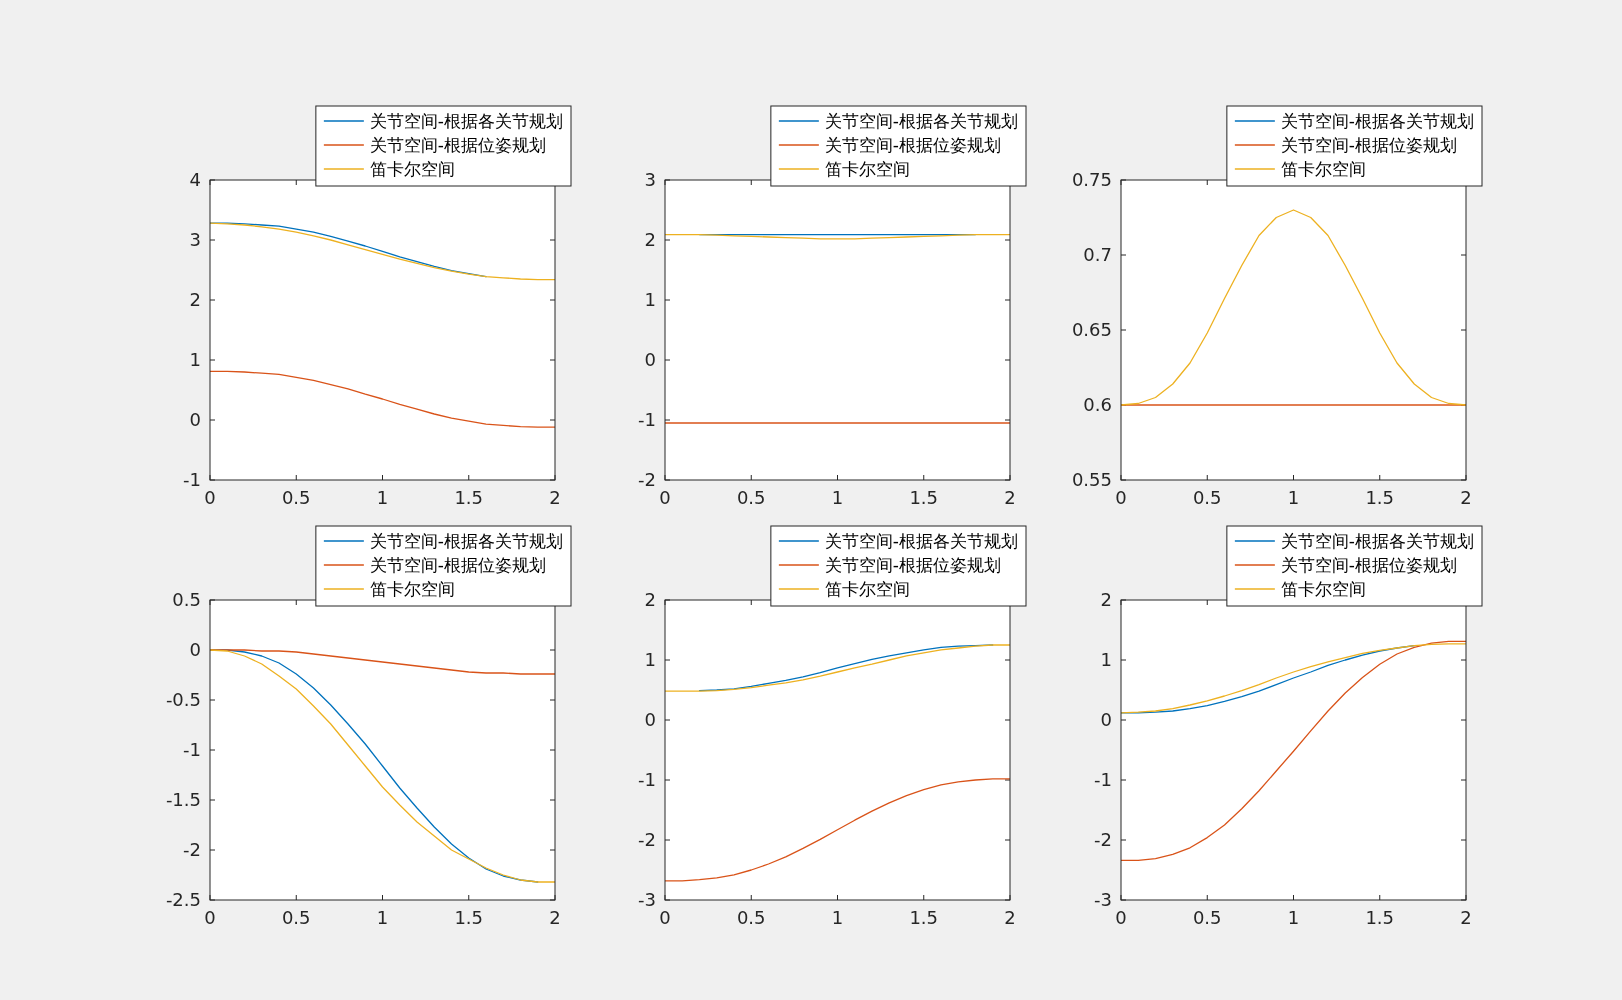 The image size is (1622, 1000). I want to click on y-tick-label: -2.5, so click(183, 899).